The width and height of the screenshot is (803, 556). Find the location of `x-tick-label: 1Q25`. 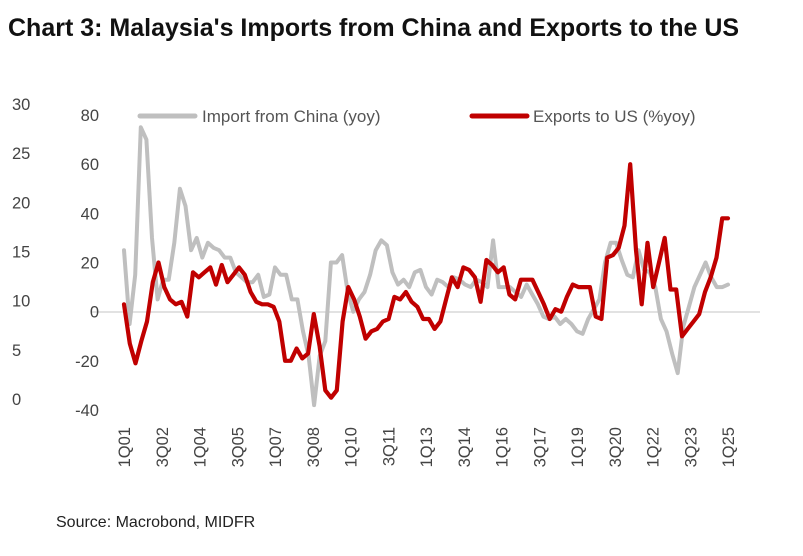

x-tick-label: 1Q25 is located at coordinates (729, 447).